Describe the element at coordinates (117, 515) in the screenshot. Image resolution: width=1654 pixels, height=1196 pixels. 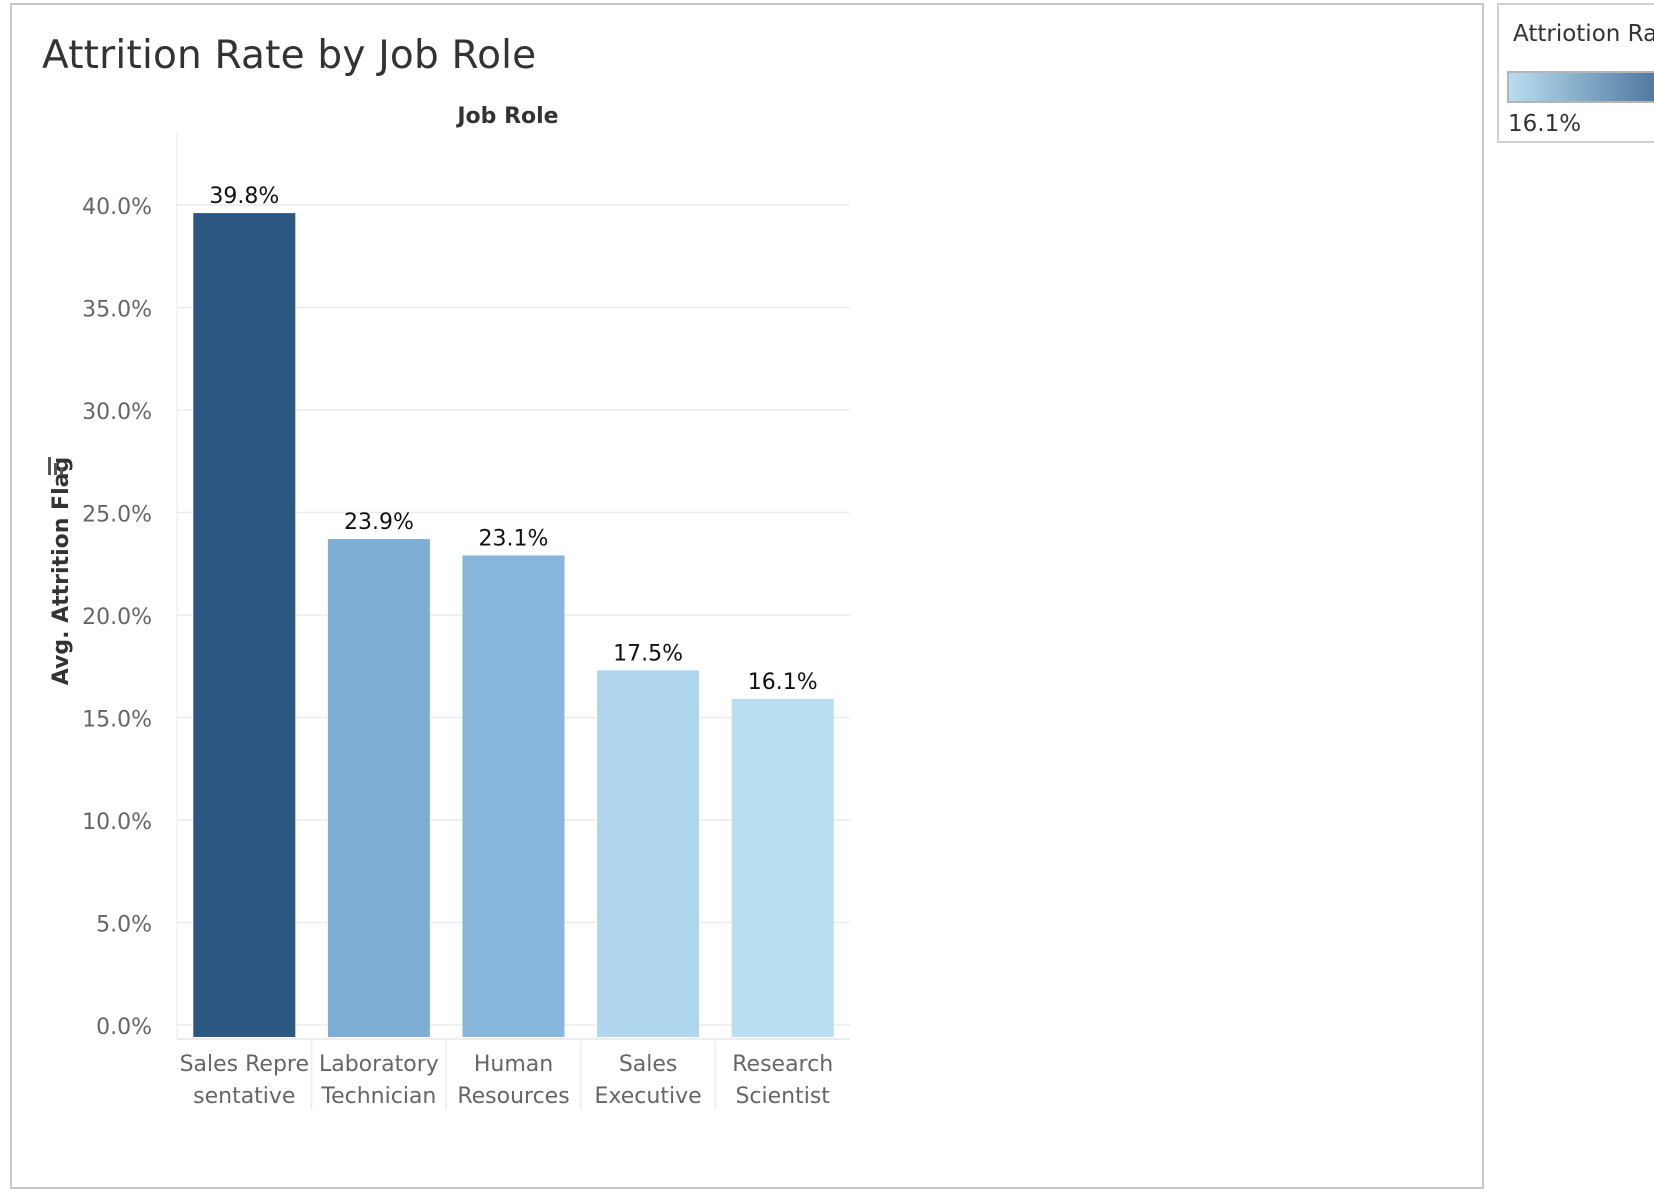
I see `y-tick-label: 25.0%` at that location.